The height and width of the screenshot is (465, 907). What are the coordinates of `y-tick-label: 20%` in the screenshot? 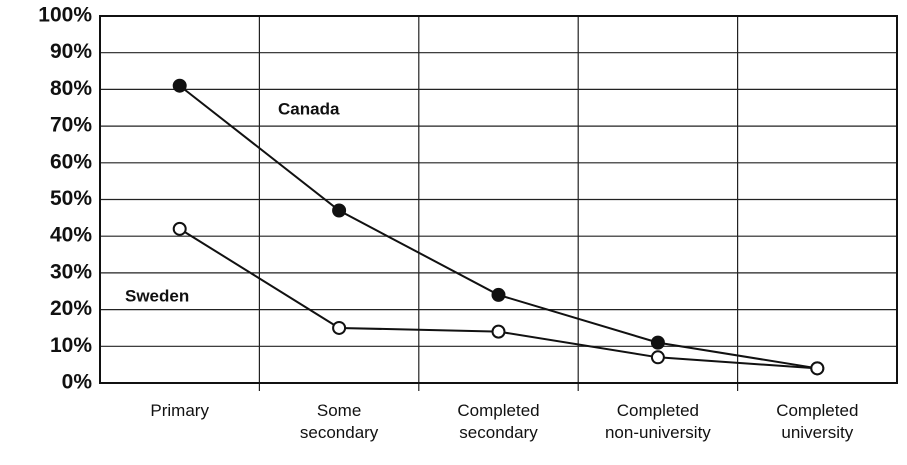 It's located at (71, 308).